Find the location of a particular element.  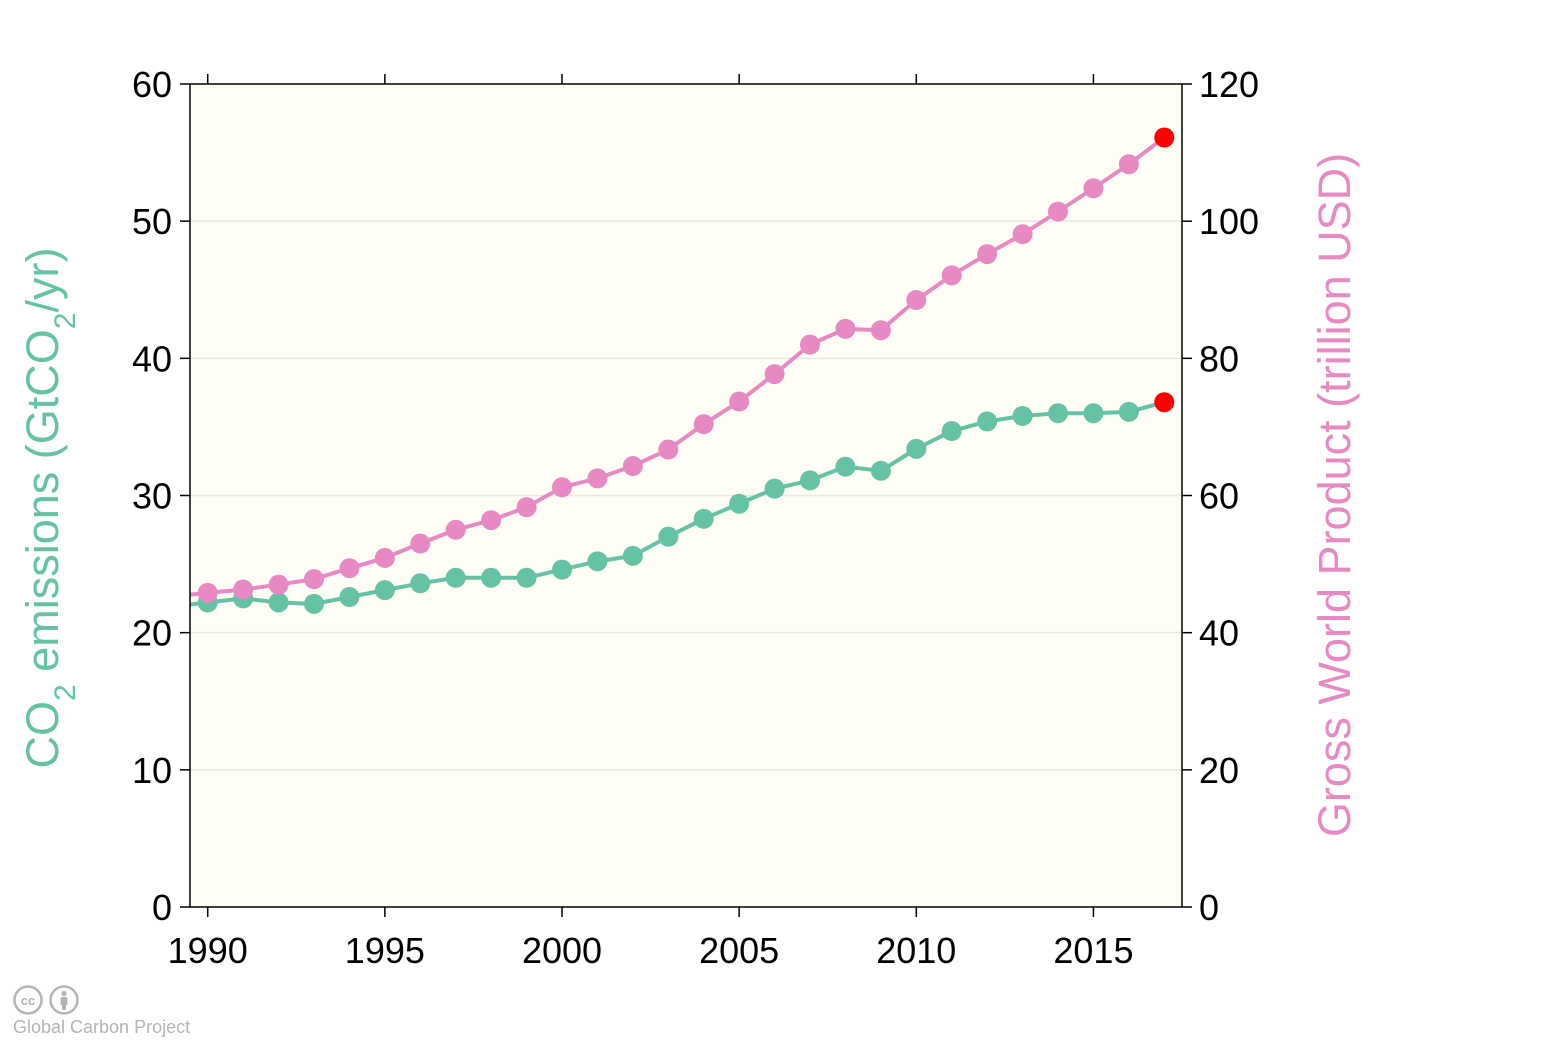

credit-org: Global Carbon Project is located at coordinates (102, 1027).